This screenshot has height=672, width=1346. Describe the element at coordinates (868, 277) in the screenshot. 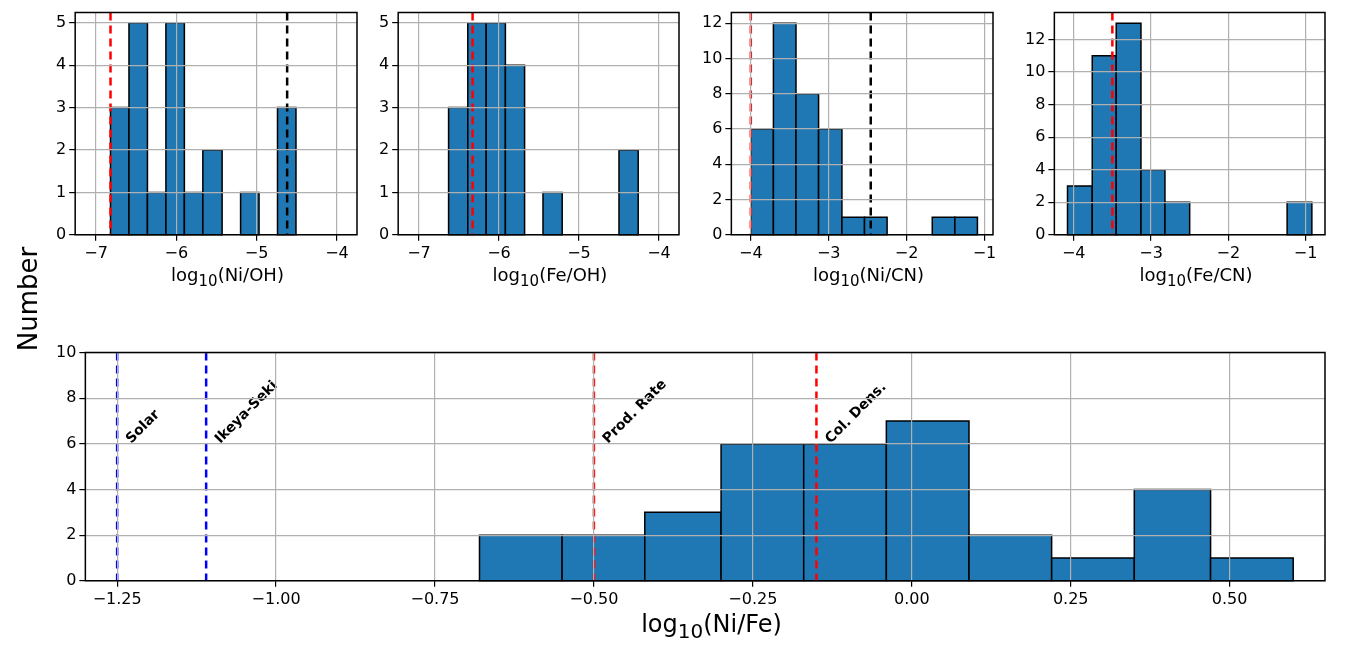

I see `x-axis-title: log$_{10}$(Ni/CN)` at that location.